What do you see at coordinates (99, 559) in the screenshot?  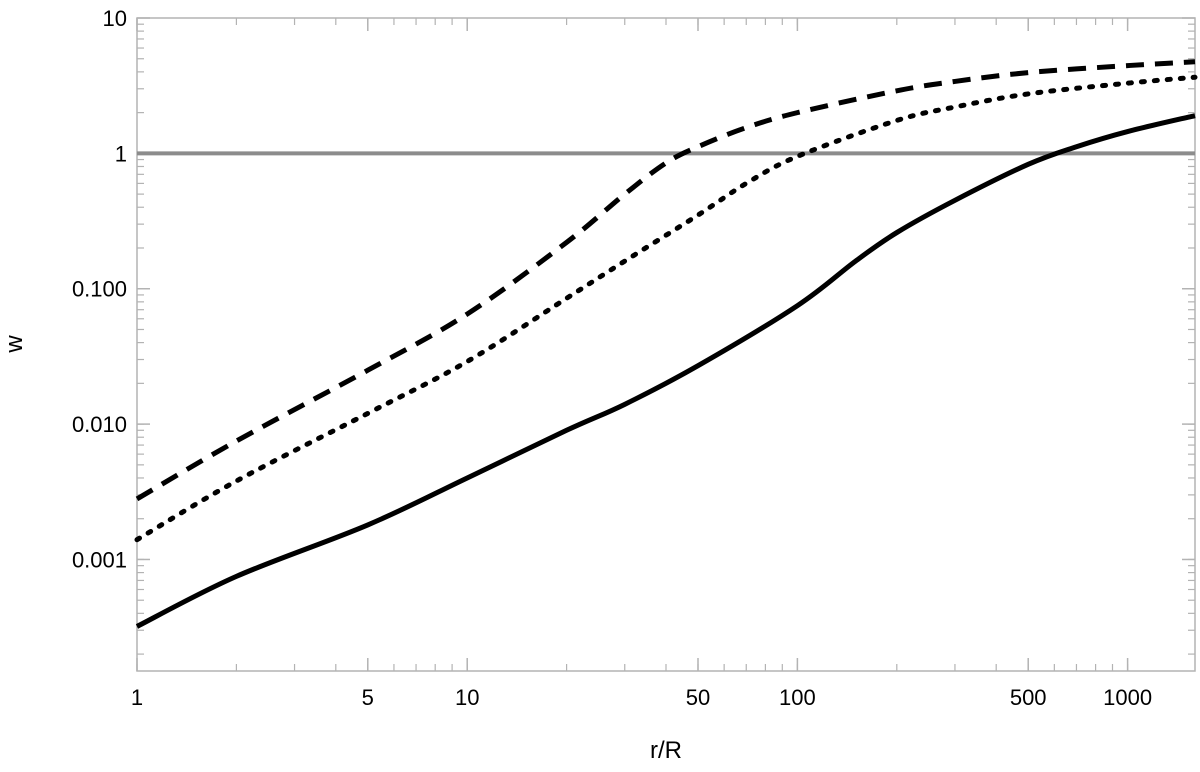 I see `y-tick-label: 0.001` at bounding box center [99, 559].